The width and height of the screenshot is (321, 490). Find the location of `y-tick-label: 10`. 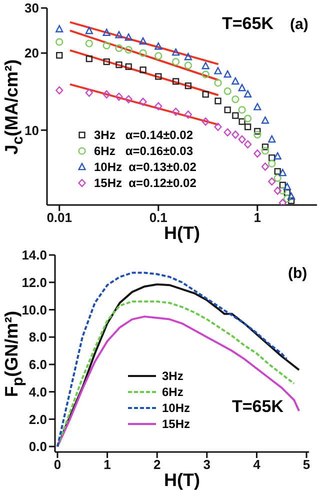

y-tick-label: 10 is located at coordinates (31, 130).